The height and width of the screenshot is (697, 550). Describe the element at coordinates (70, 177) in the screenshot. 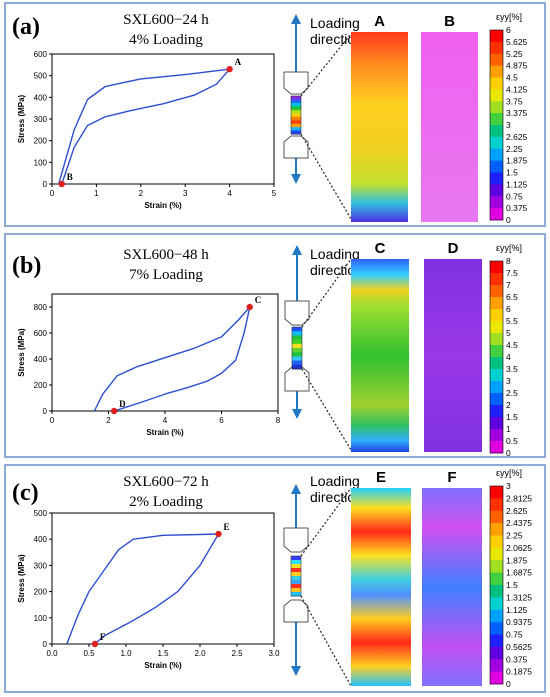

I see `point-label-b: B` at that location.